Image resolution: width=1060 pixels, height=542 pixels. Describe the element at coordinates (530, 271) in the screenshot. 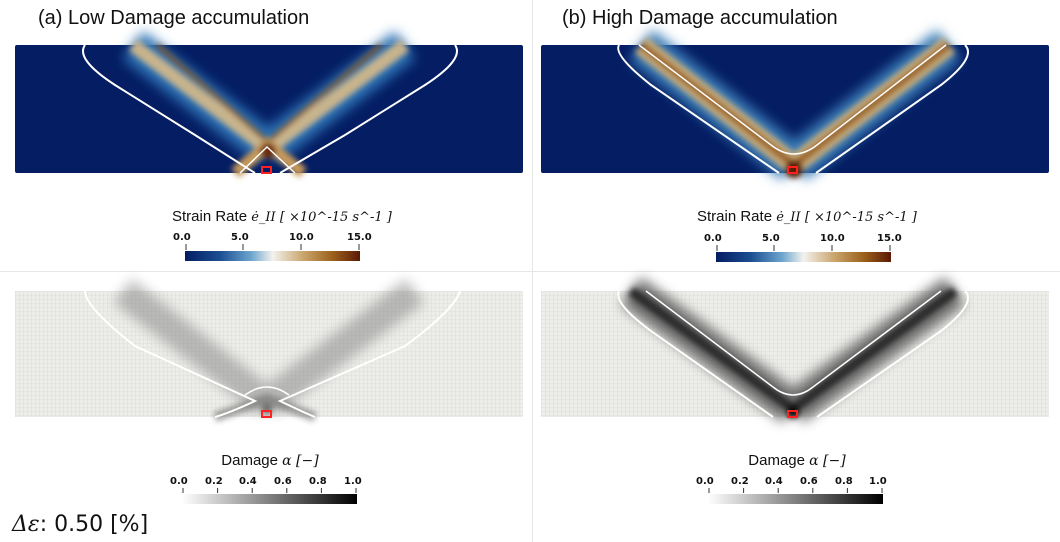

I see `horizontal-divider` at that location.